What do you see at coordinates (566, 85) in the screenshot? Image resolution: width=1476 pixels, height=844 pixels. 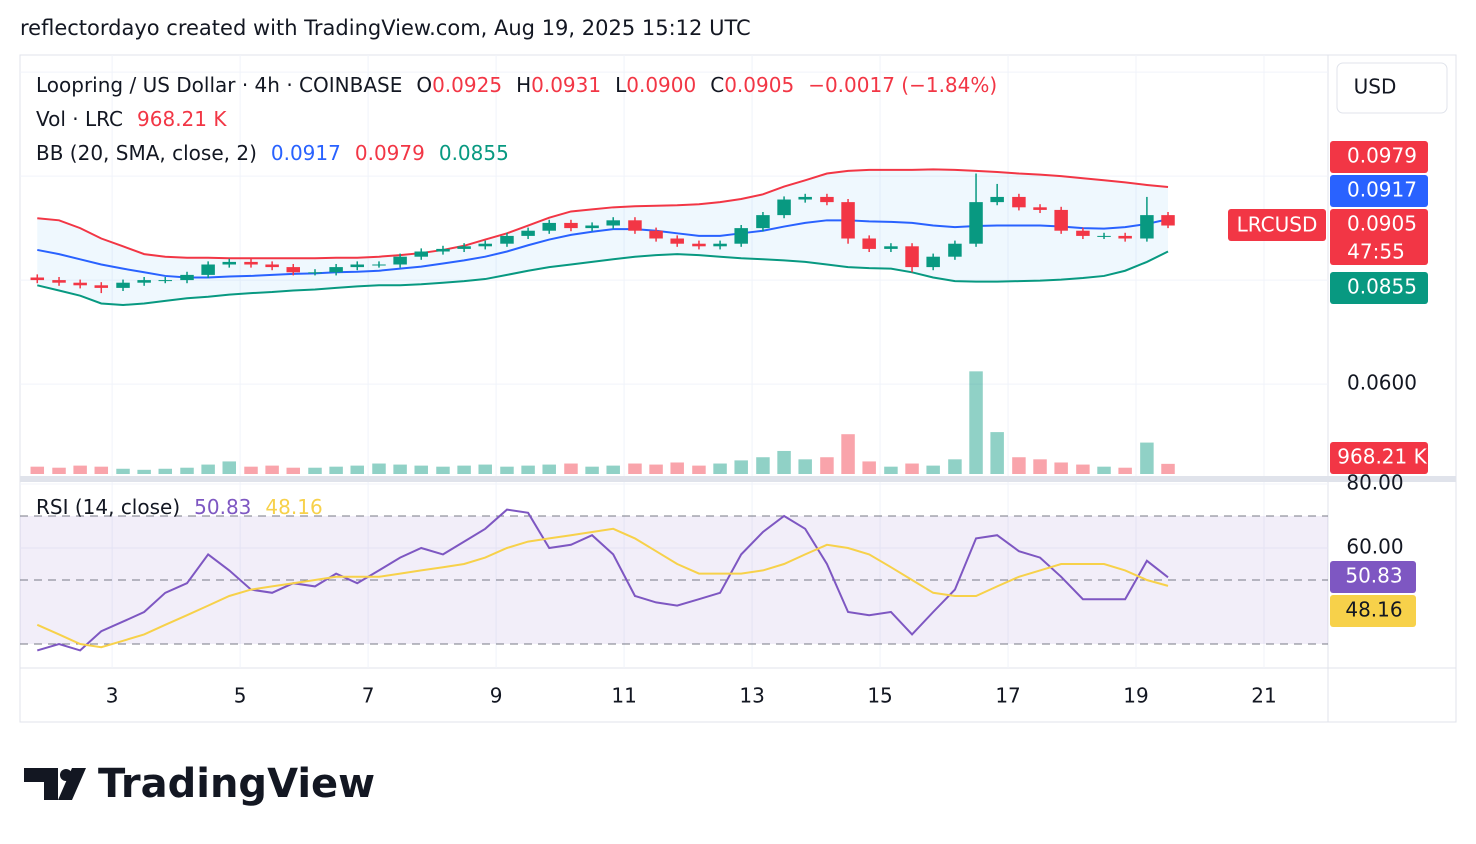 I see `ohlc-value: 0.0931` at bounding box center [566, 85].